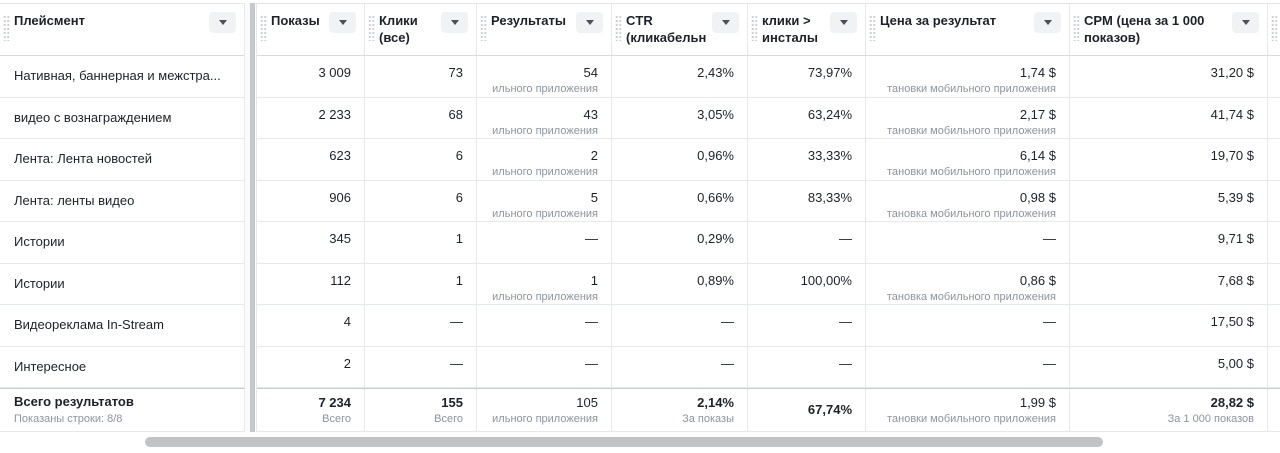 The width and height of the screenshot is (1280, 453). What do you see at coordinates (311, 200) in the screenshot?
I see `impressions-cell: 906` at bounding box center [311, 200].